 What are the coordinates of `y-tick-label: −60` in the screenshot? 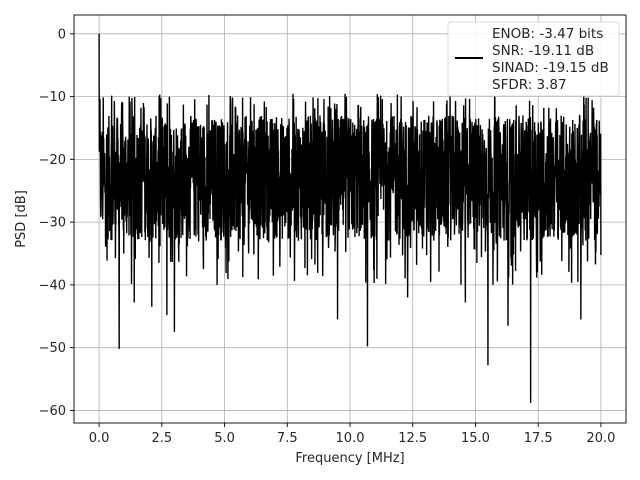 It's located at (52, 411).